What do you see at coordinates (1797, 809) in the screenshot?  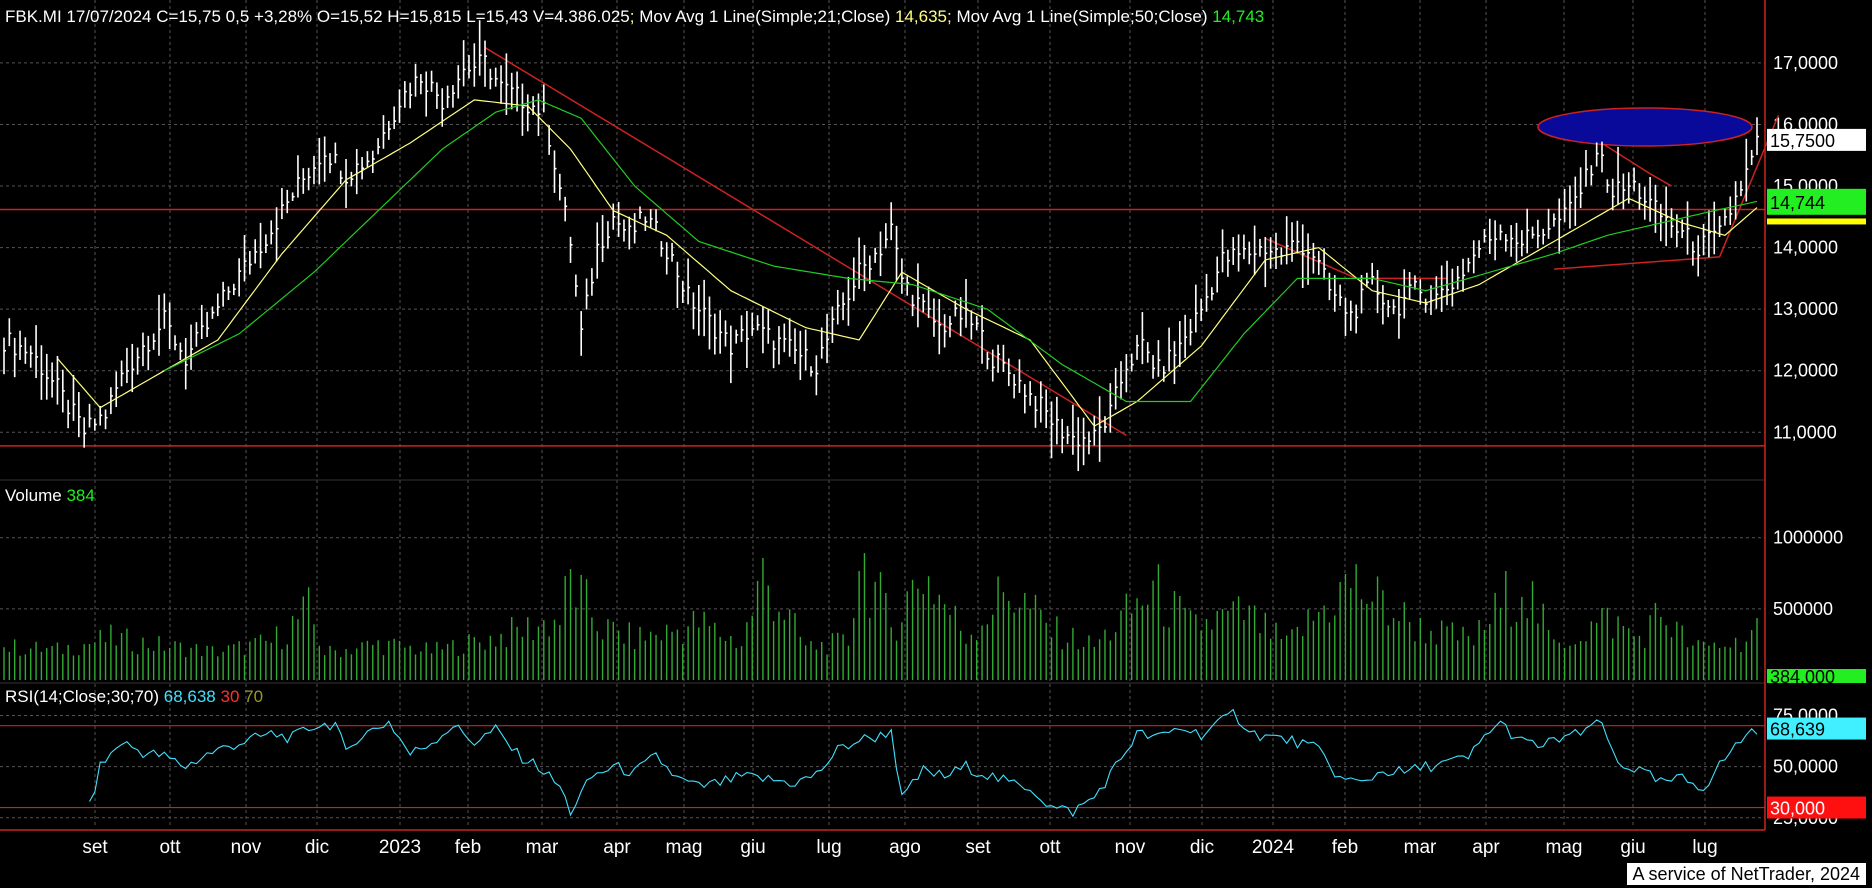 I see `rsi-low-tag-text: 30,000` at bounding box center [1797, 809].